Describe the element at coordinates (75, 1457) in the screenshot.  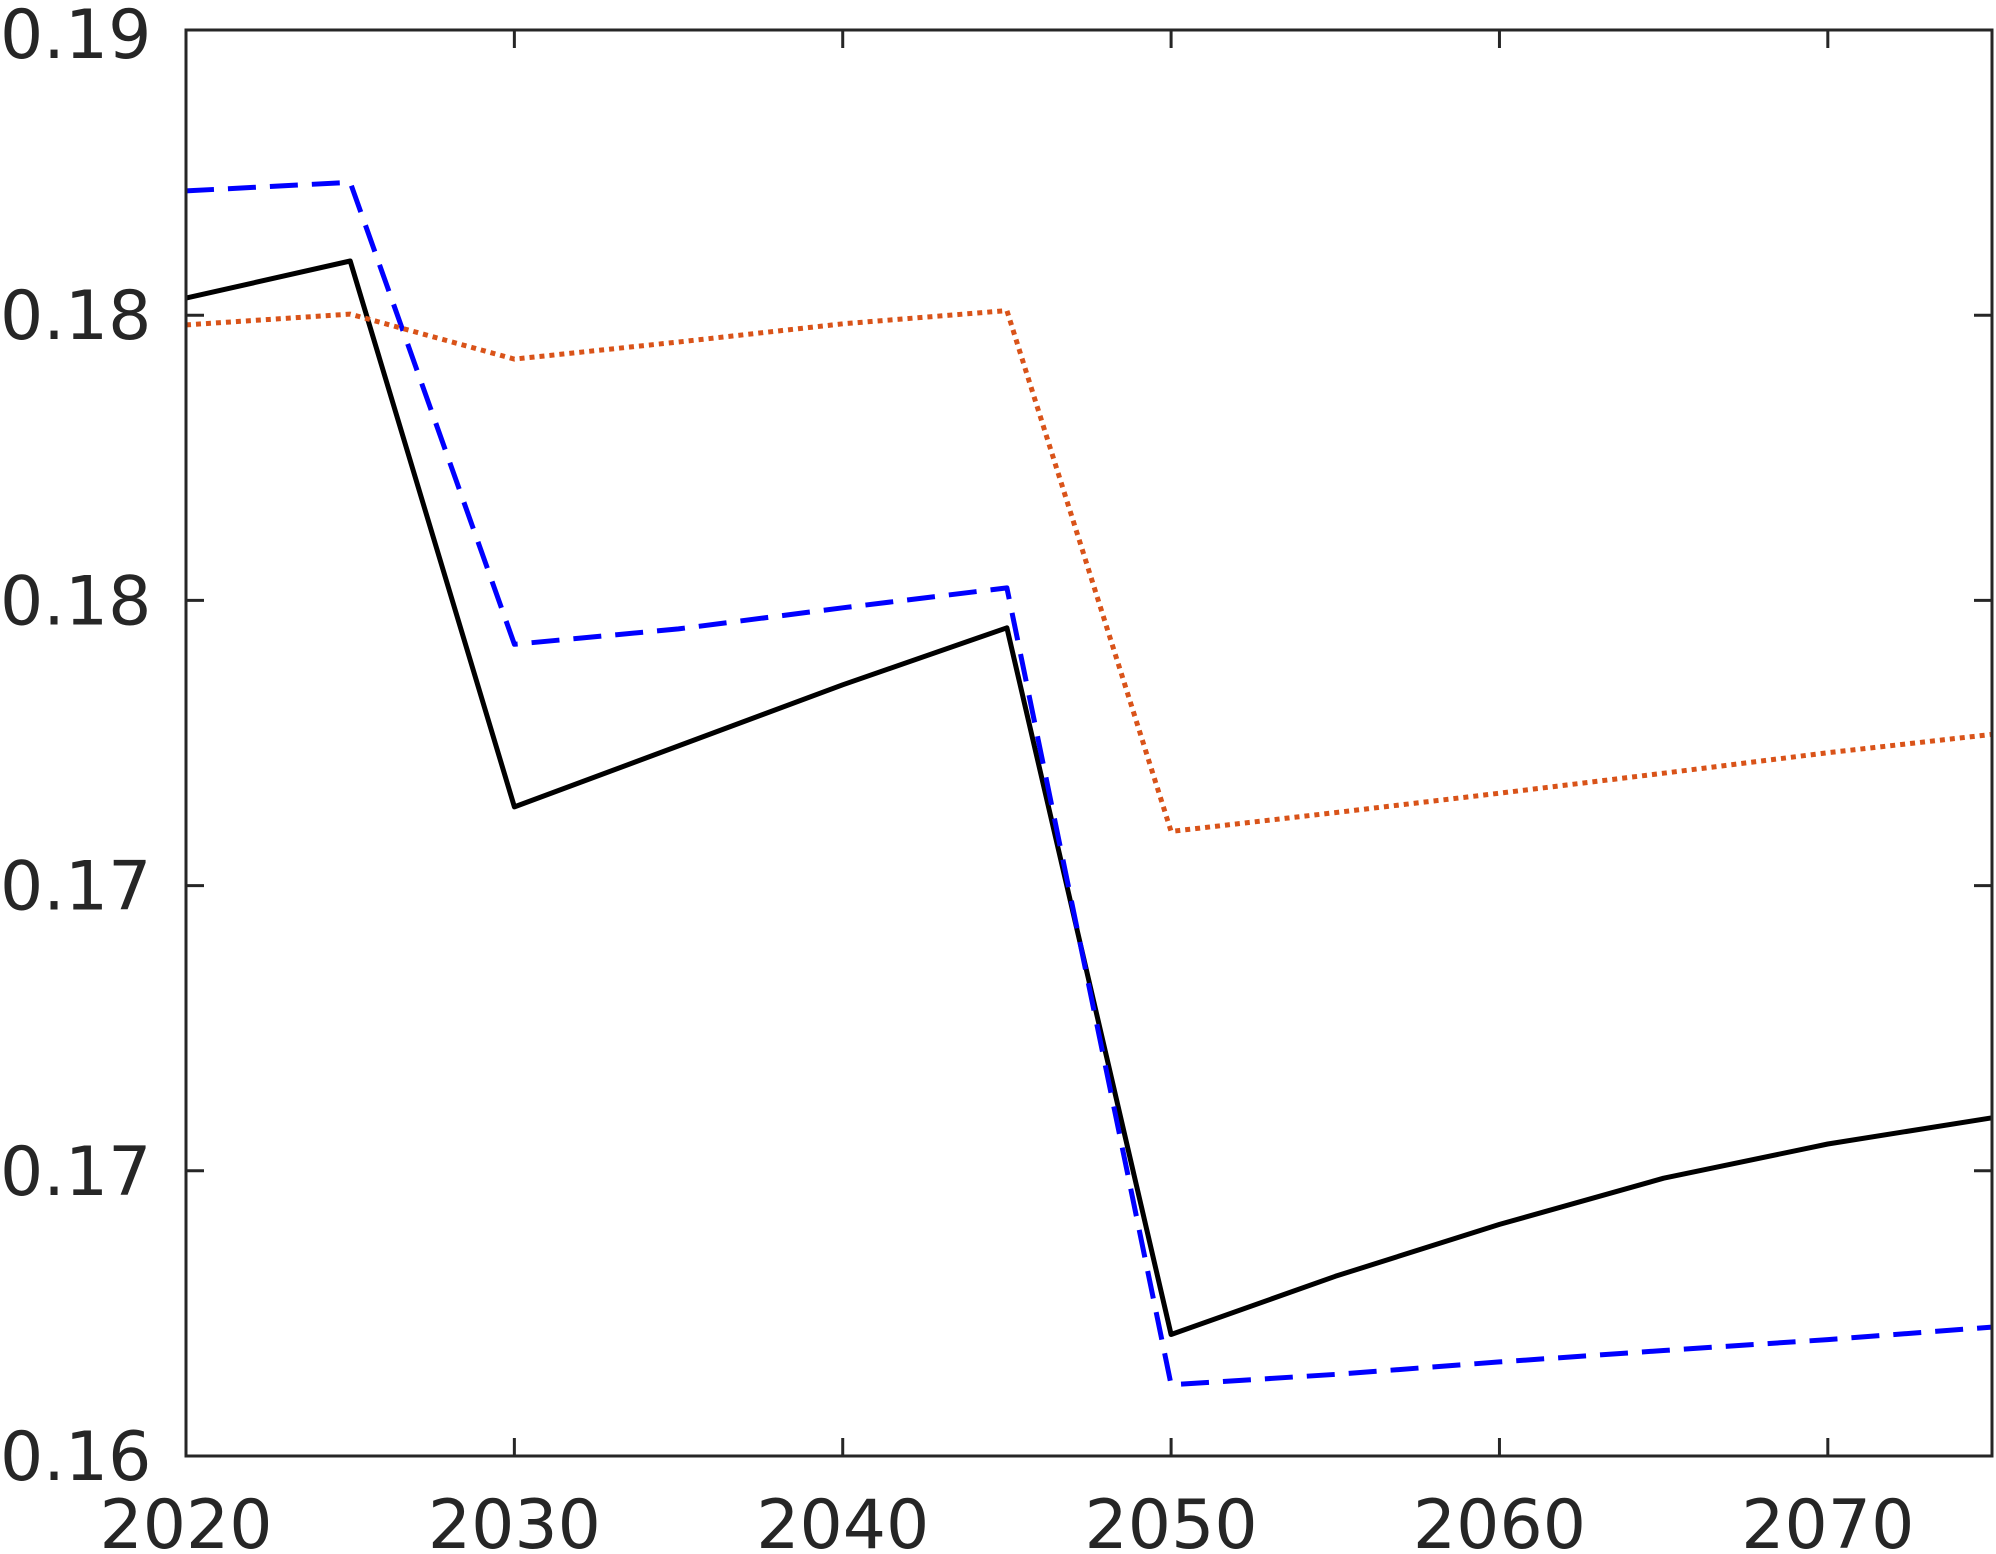
I see `y-tick-label: 0.16` at that location.